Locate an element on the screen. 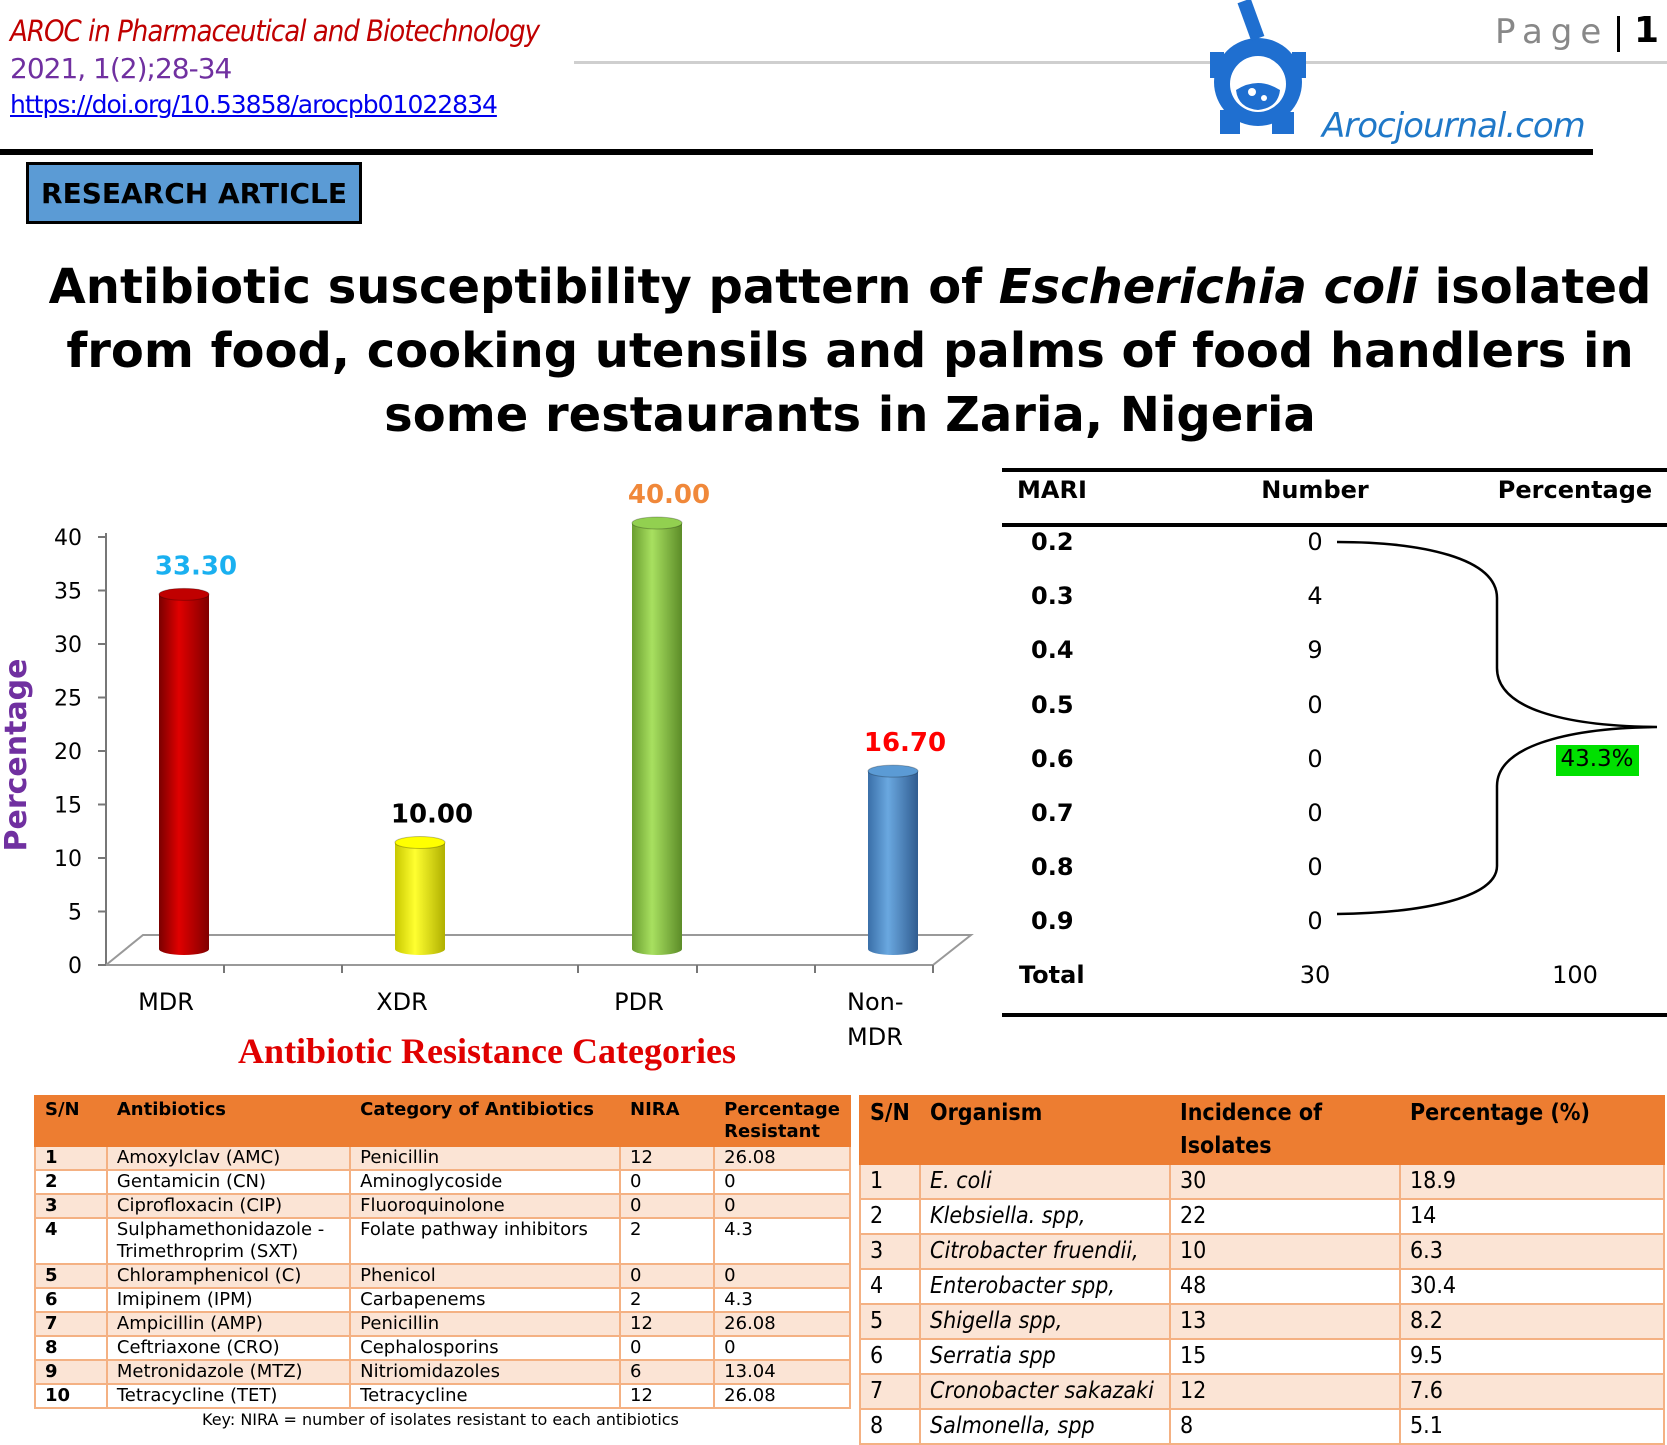  y-tick-label: 20 is located at coordinates (68, 752).